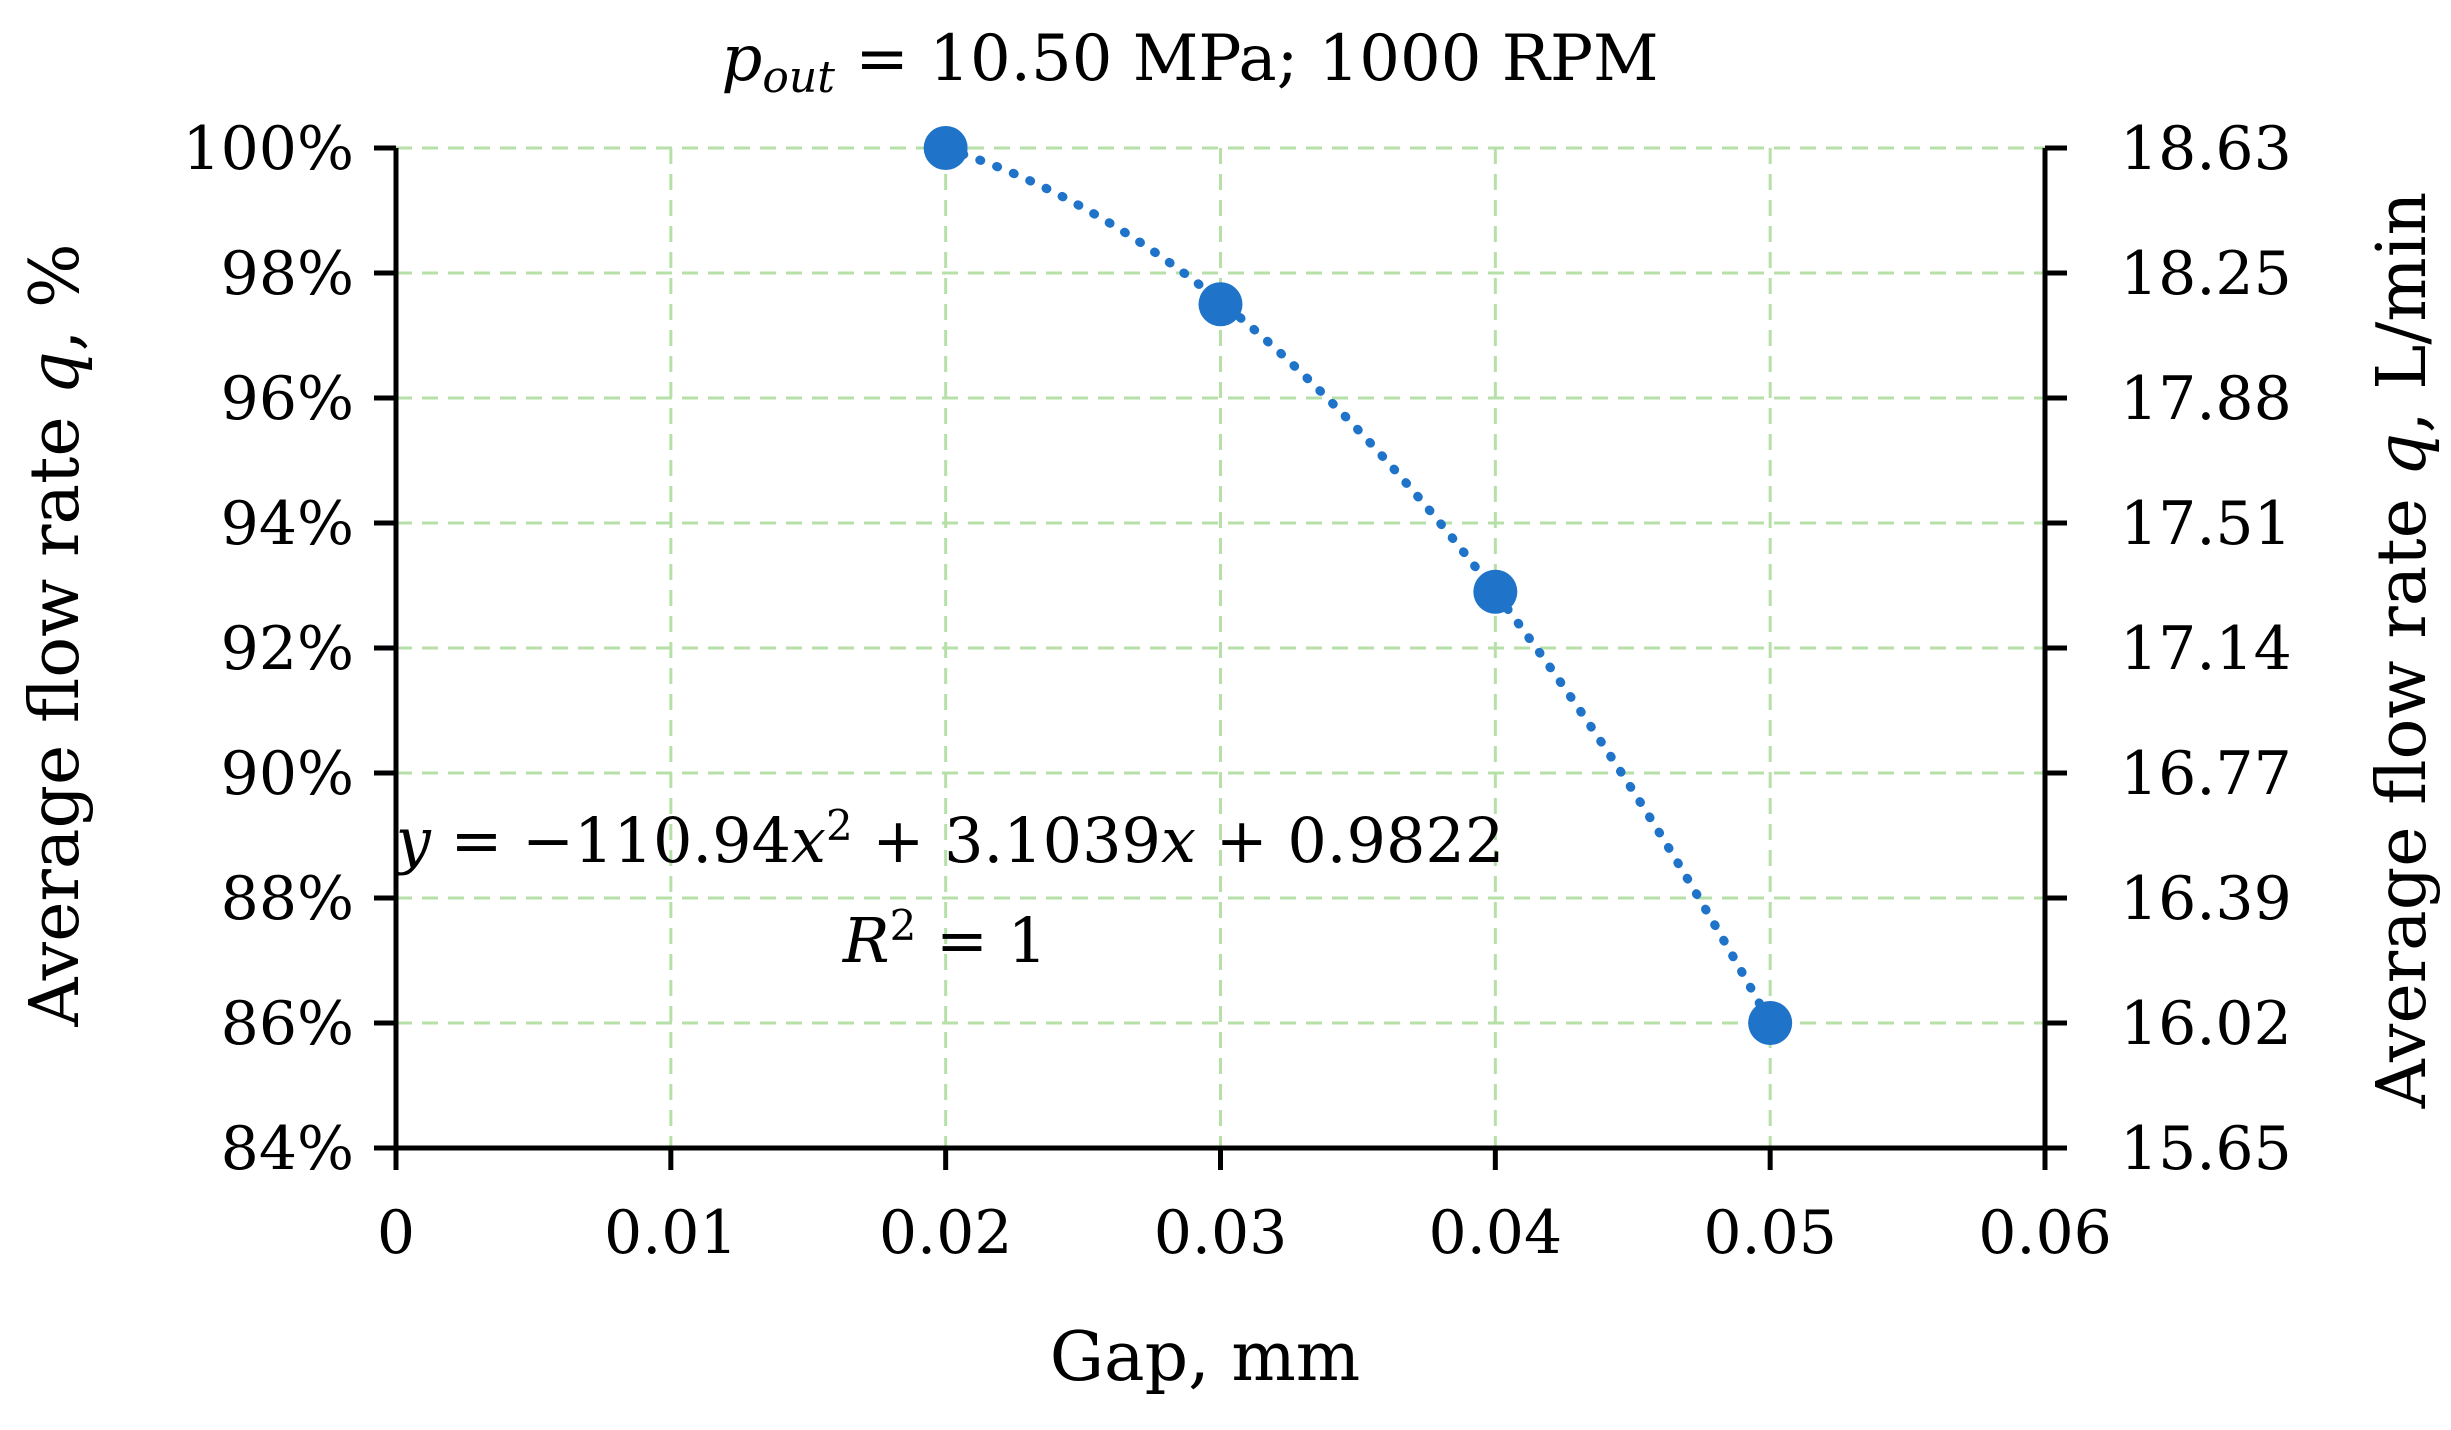 This screenshot has width=2451, height=1430. Describe the element at coordinates (2206, 1024) in the screenshot. I see `right-y-tick-label: 16.02` at that location.